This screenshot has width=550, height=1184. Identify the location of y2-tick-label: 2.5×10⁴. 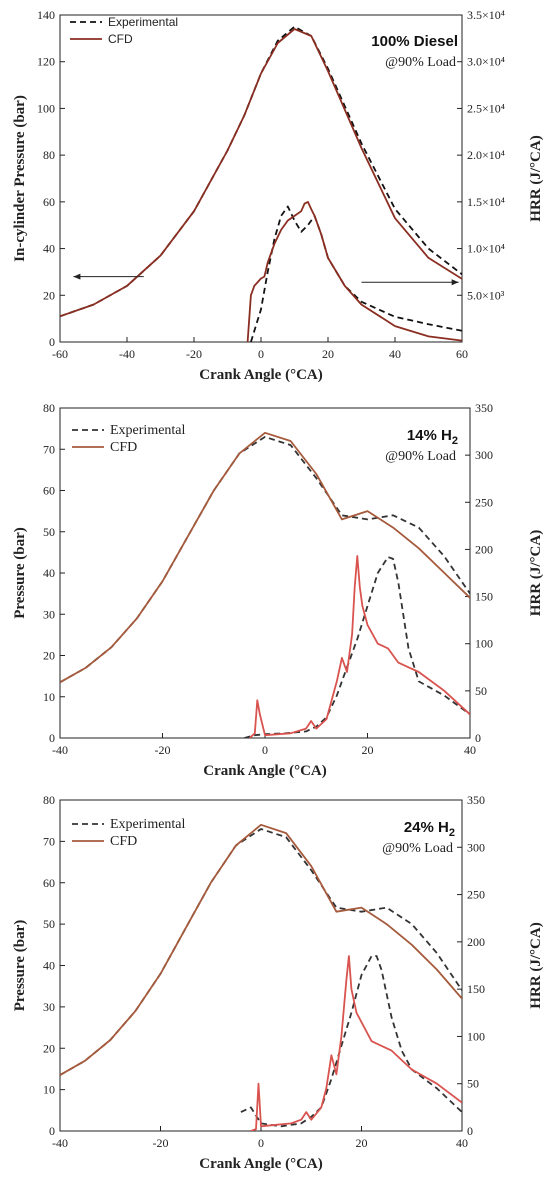
(486, 108).